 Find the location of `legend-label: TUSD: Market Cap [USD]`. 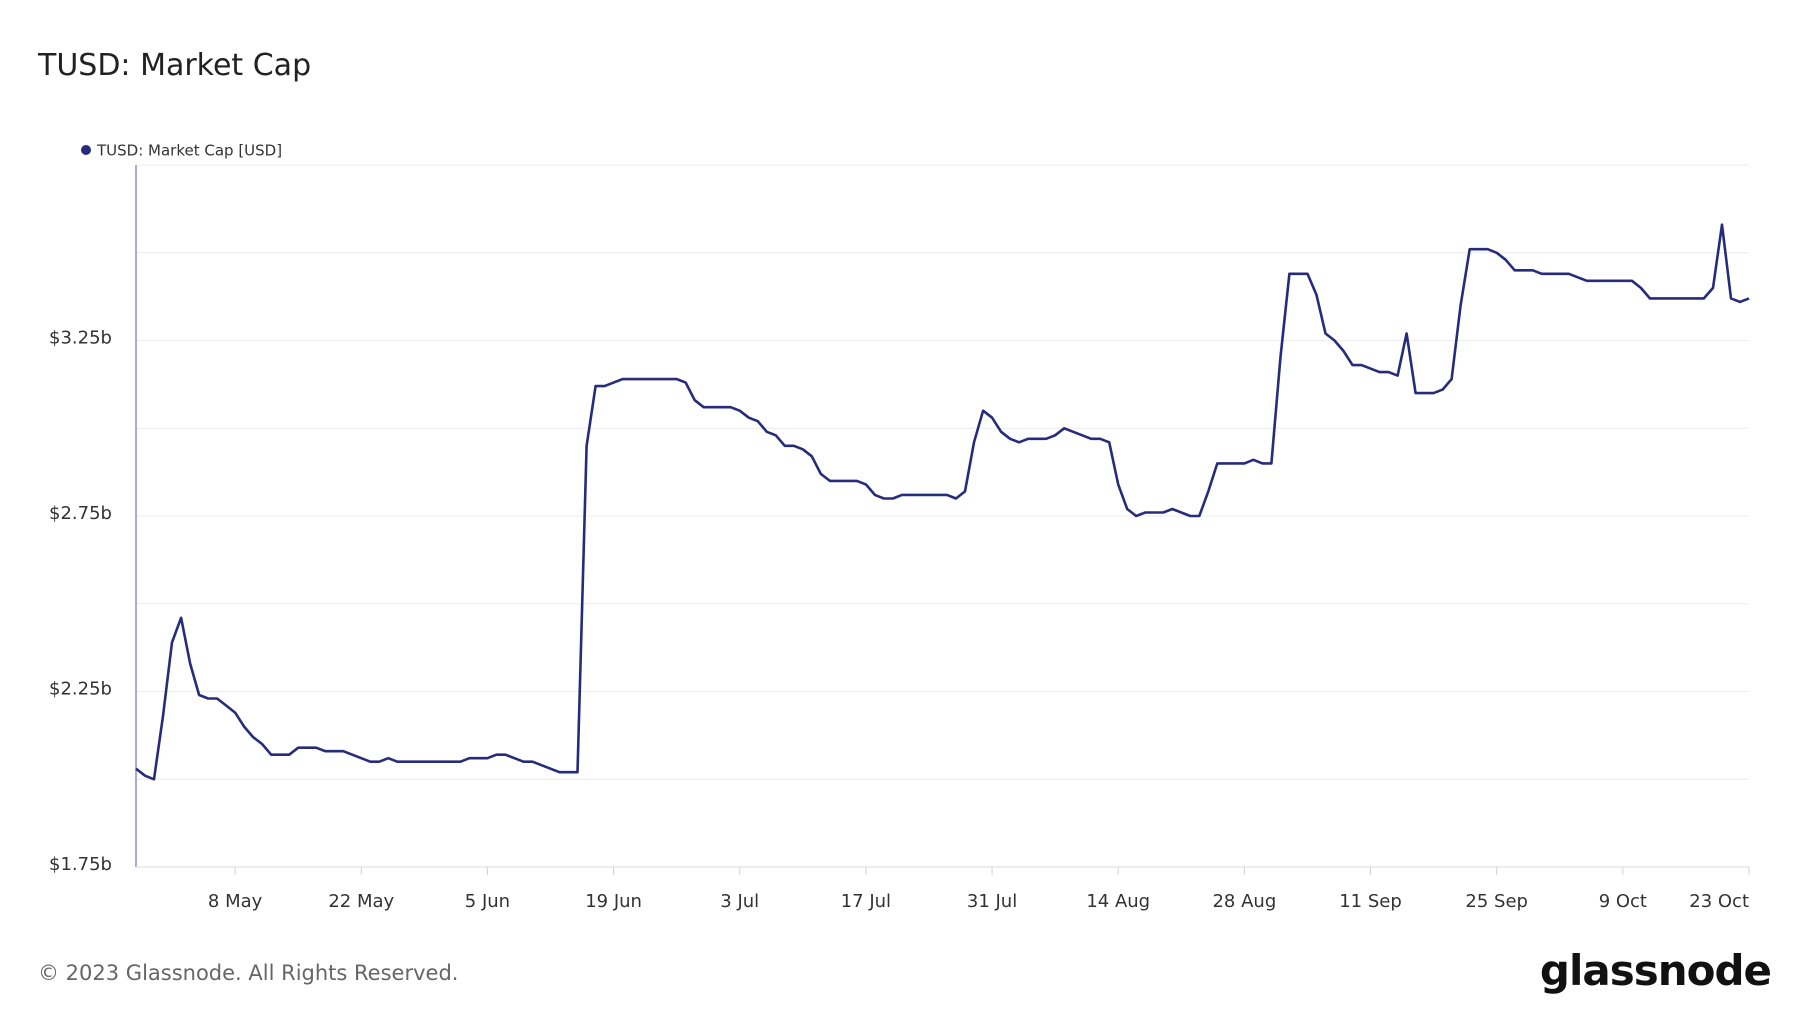

legend-label: TUSD: Market Cap [USD] is located at coordinates (189, 151).